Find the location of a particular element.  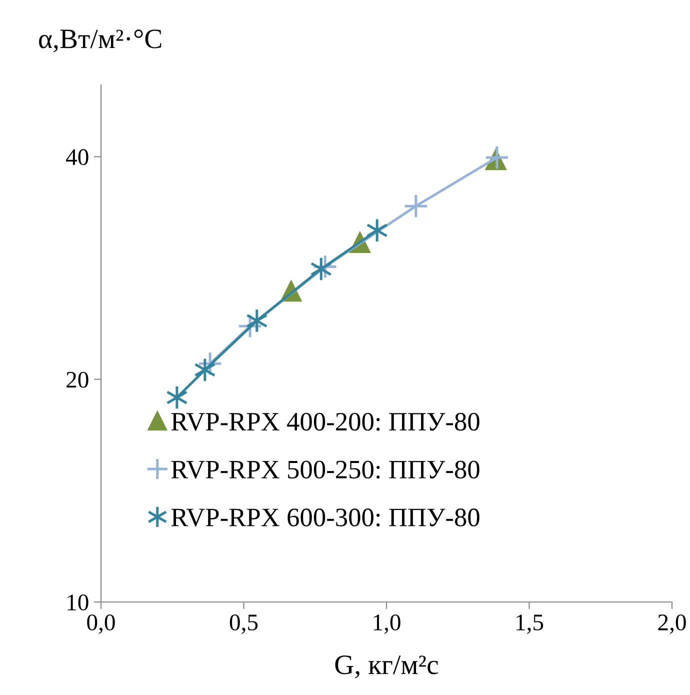

x-tick-label: 0,5 is located at coordinates (244, 624).